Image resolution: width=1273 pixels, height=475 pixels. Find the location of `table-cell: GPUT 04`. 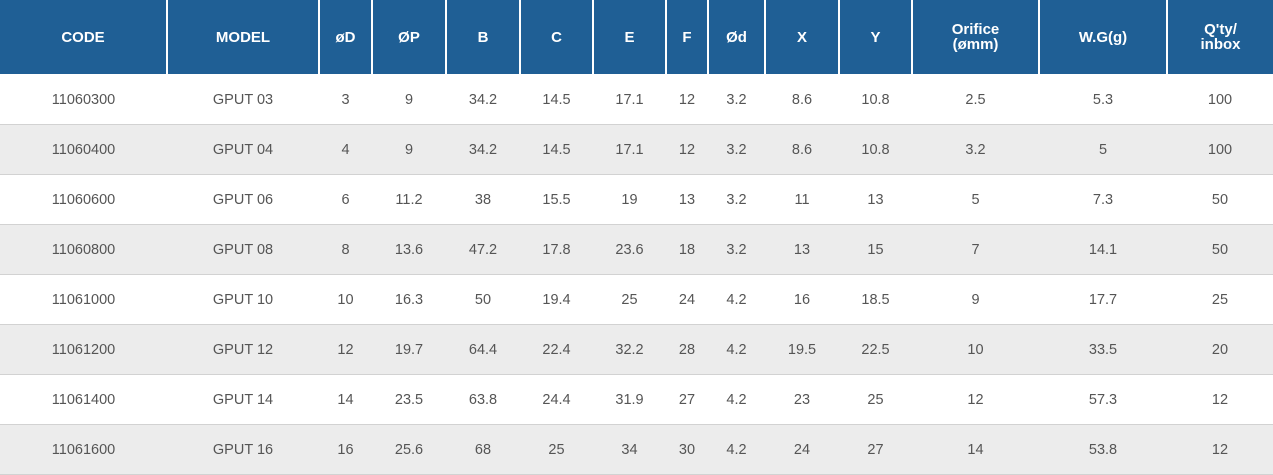

table-cell: GPUT 04 is located at coordinates (243, 149).